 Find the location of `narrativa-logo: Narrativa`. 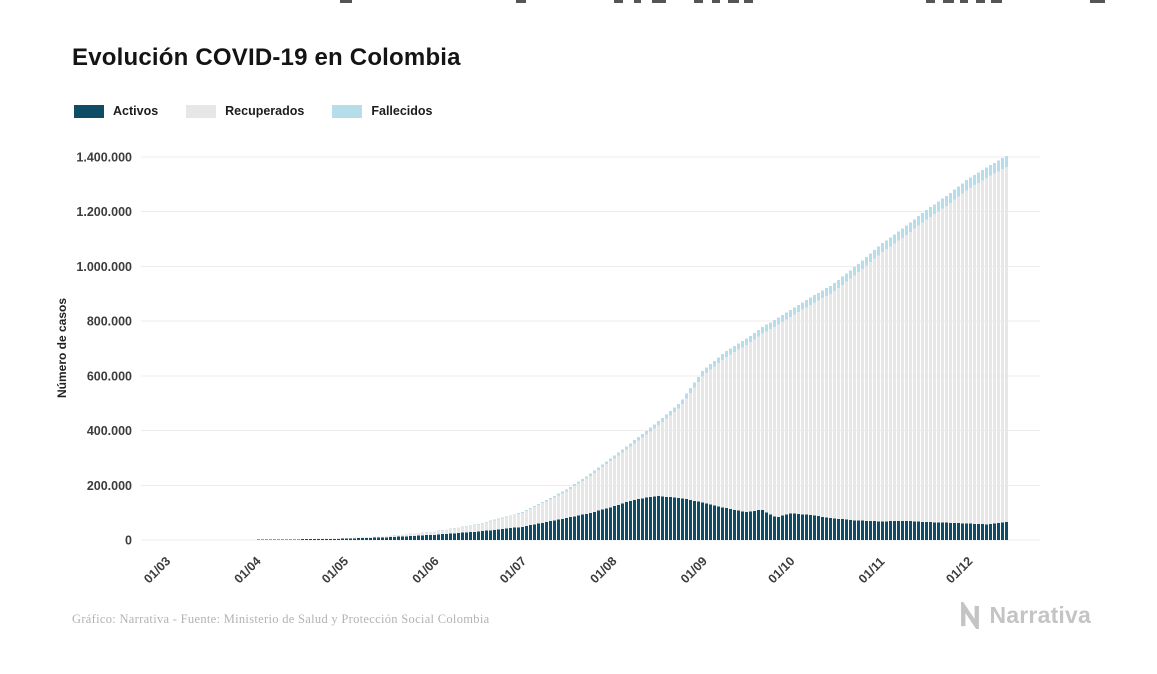

narrativa-logo: Narrativa is located at coordinates (1024, 615).